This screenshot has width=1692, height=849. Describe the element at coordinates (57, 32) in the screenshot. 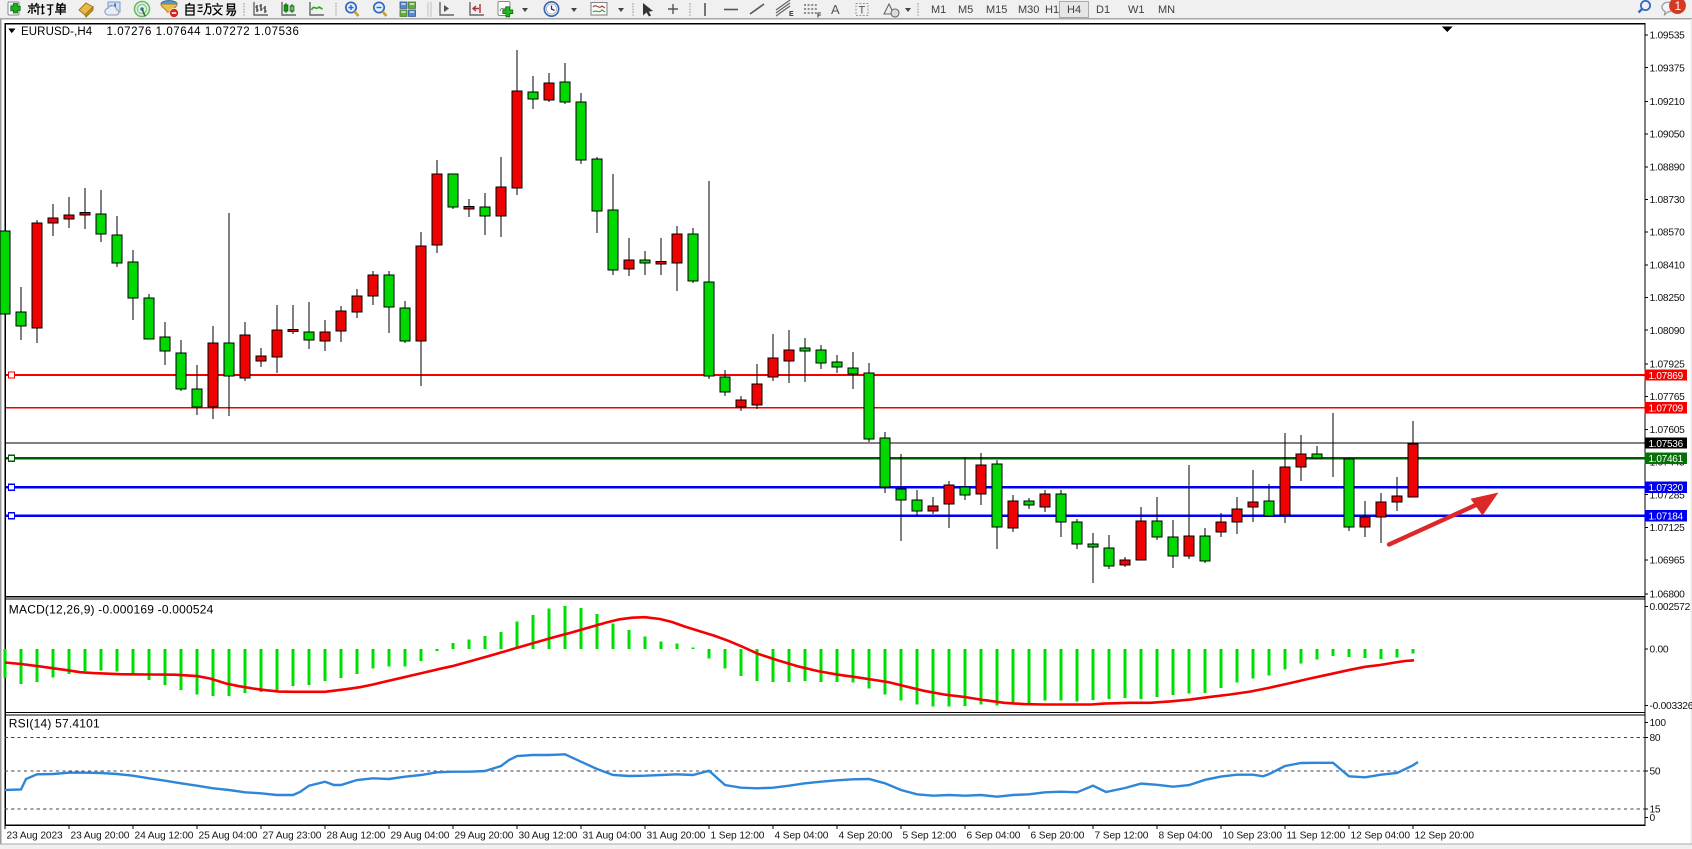

I see `svg-text: EURUSD-,H4` at that location.